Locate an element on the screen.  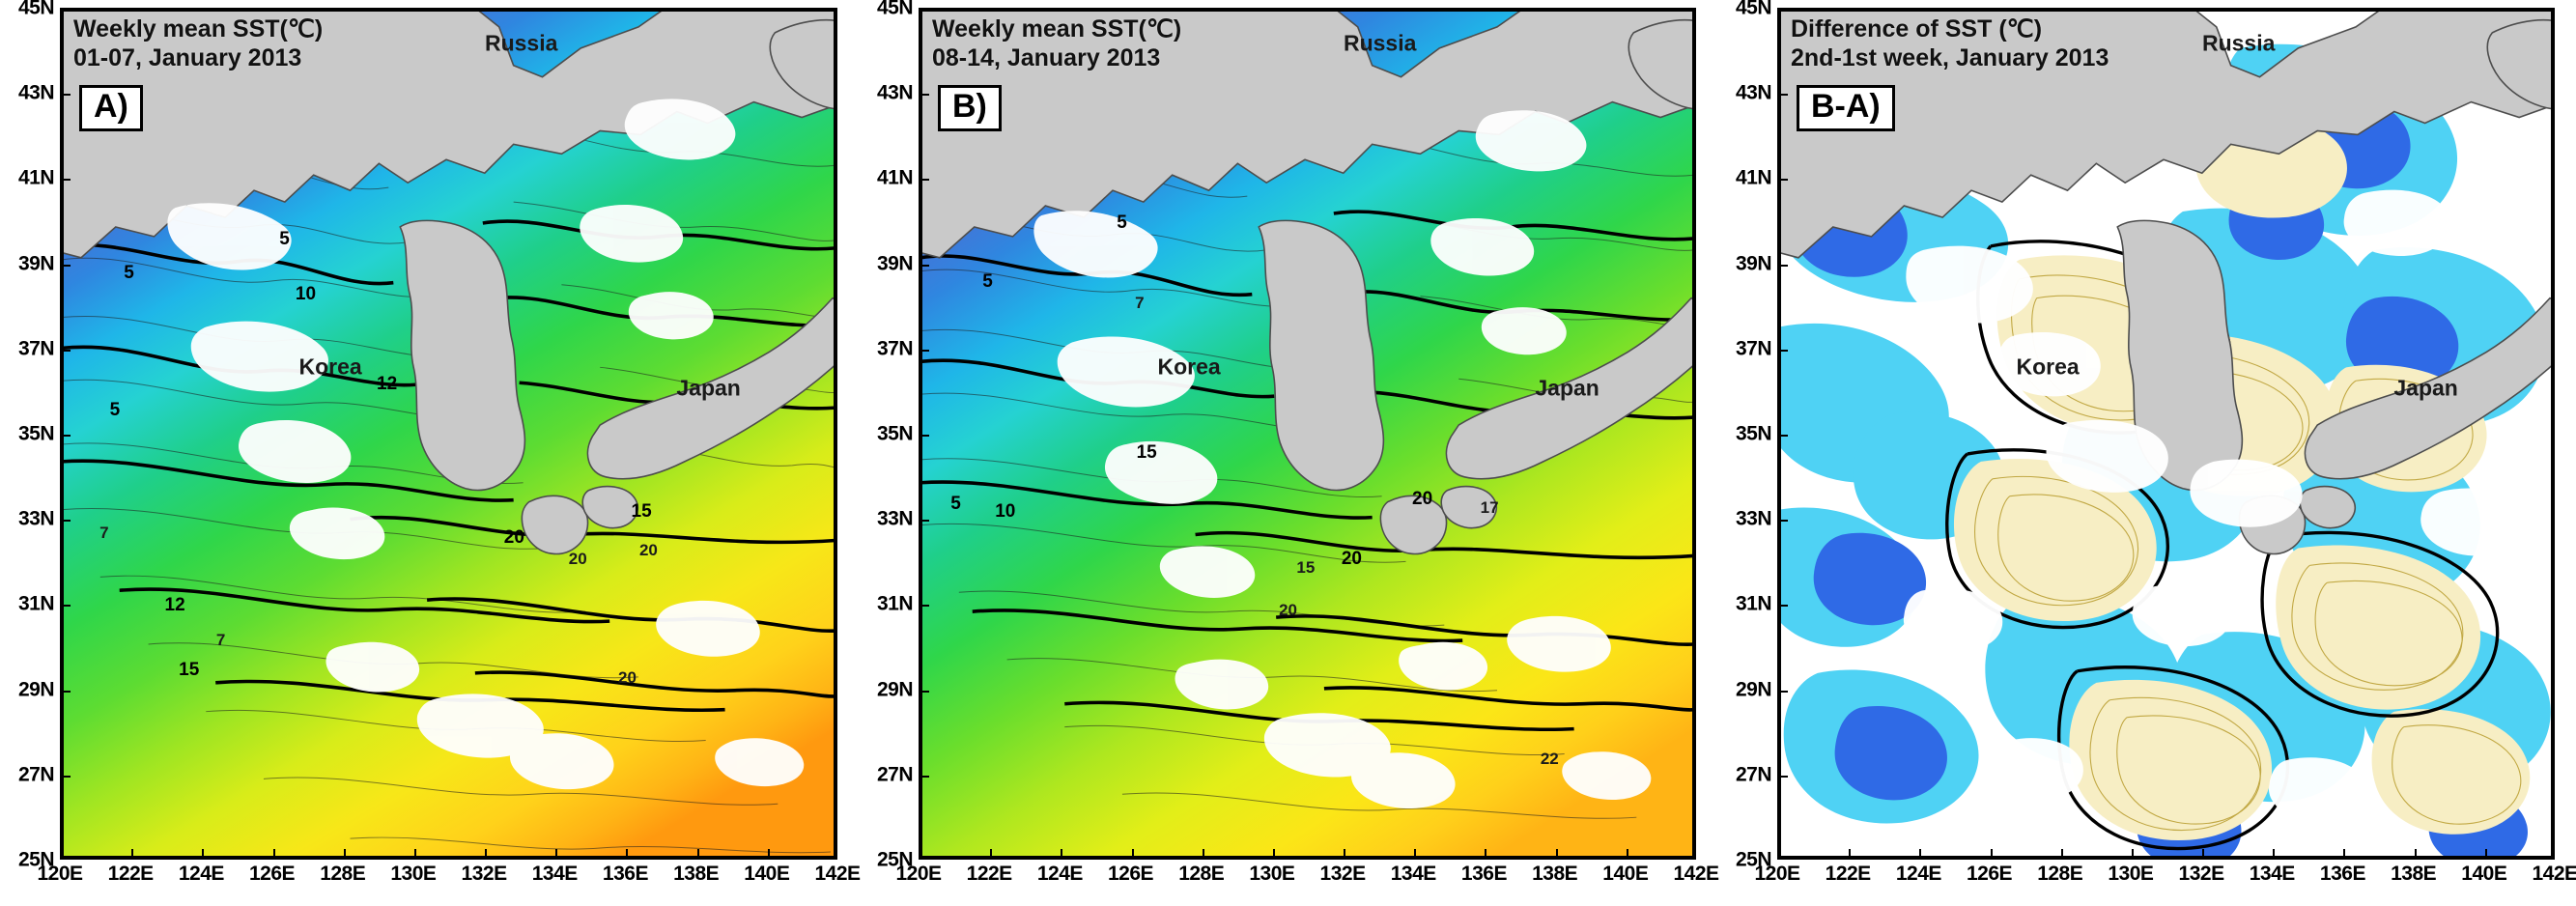
x-tick-label: 134E is located at coordinates (1413, 874).